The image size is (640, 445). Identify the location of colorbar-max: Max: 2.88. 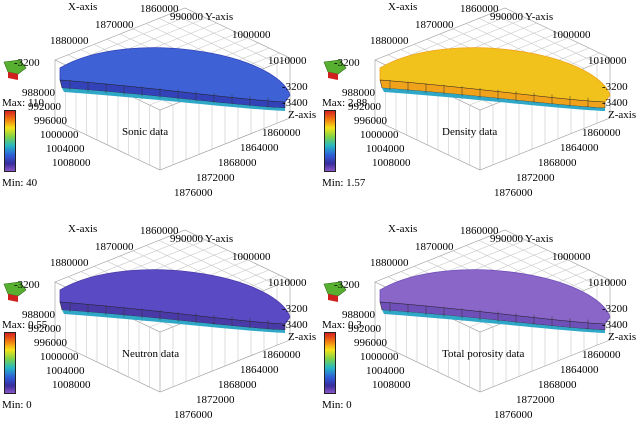
(345, 103).